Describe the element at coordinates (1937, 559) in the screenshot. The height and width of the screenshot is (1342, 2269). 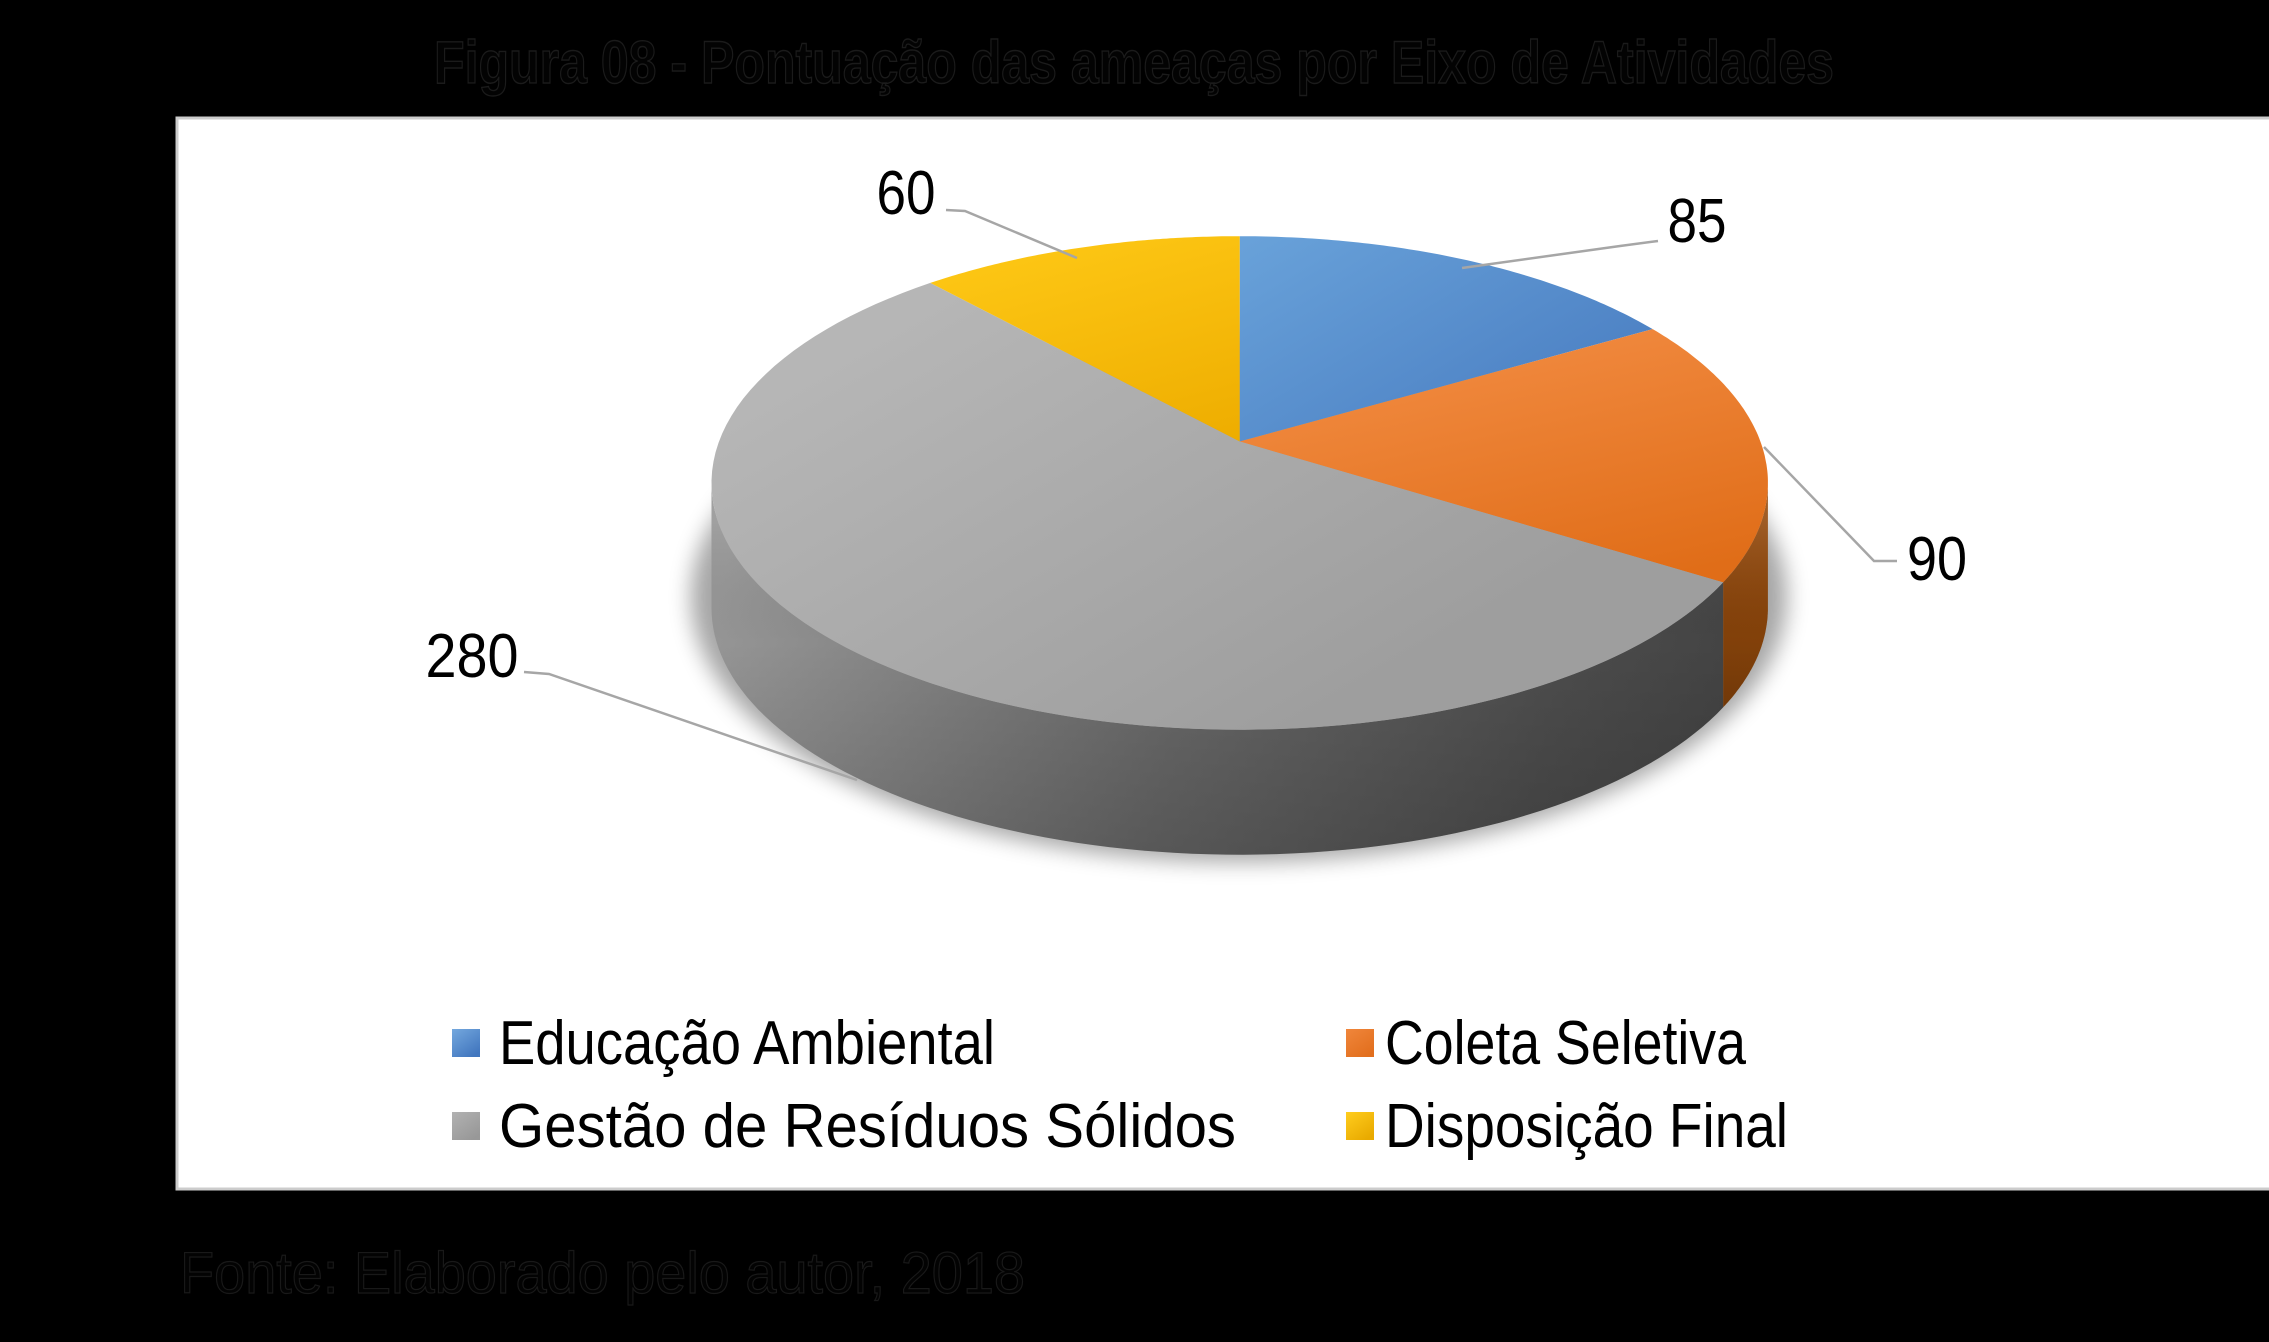
I see `svg-text: 90` at that location.